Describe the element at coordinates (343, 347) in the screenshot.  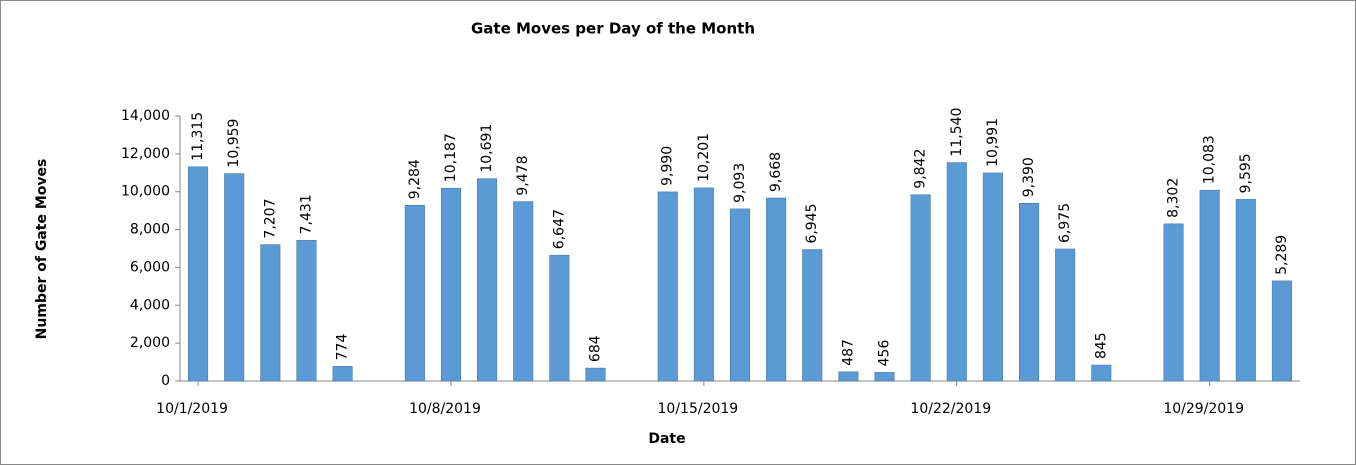
I see `data-label: 774` at that location.